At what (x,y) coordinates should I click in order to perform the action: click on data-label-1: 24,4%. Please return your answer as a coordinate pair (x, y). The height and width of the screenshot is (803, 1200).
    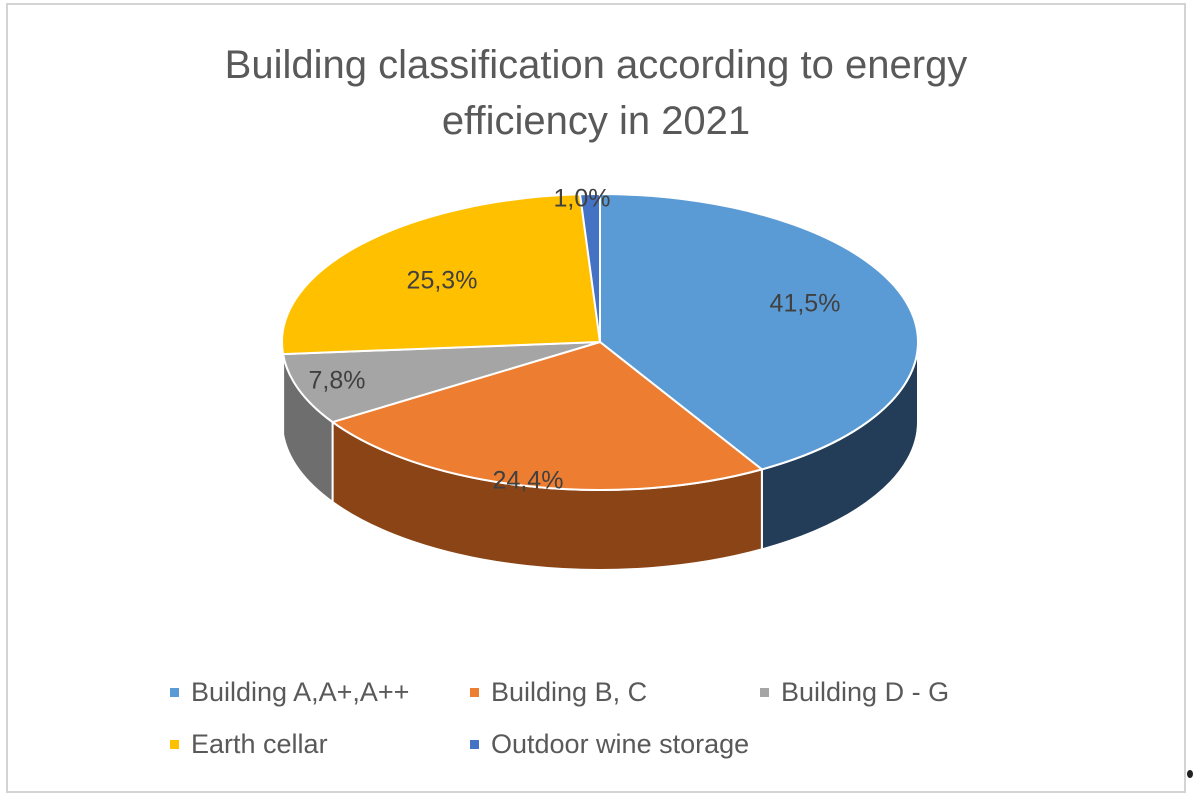
    Looking at the image, I should click on (528, 481).